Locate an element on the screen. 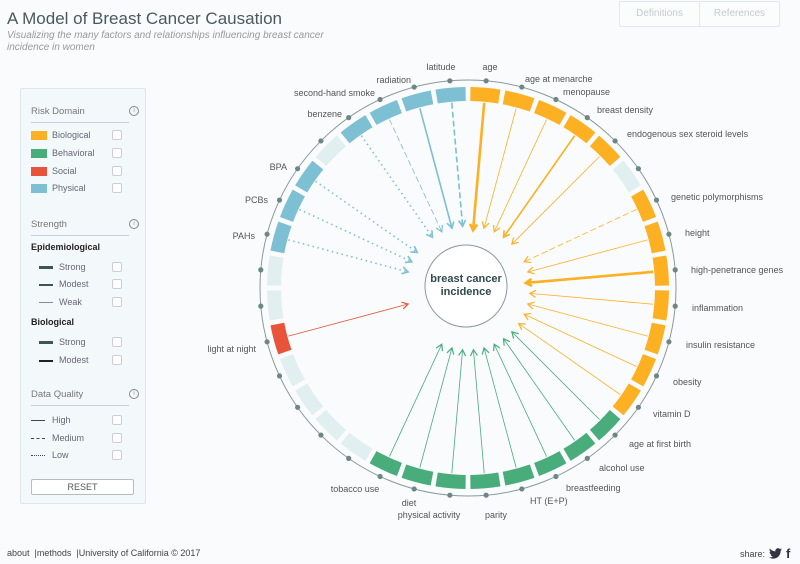 This screenshot has height=564, width=800. filter-epi-strong: Strong is located at coordinates (82, 268).